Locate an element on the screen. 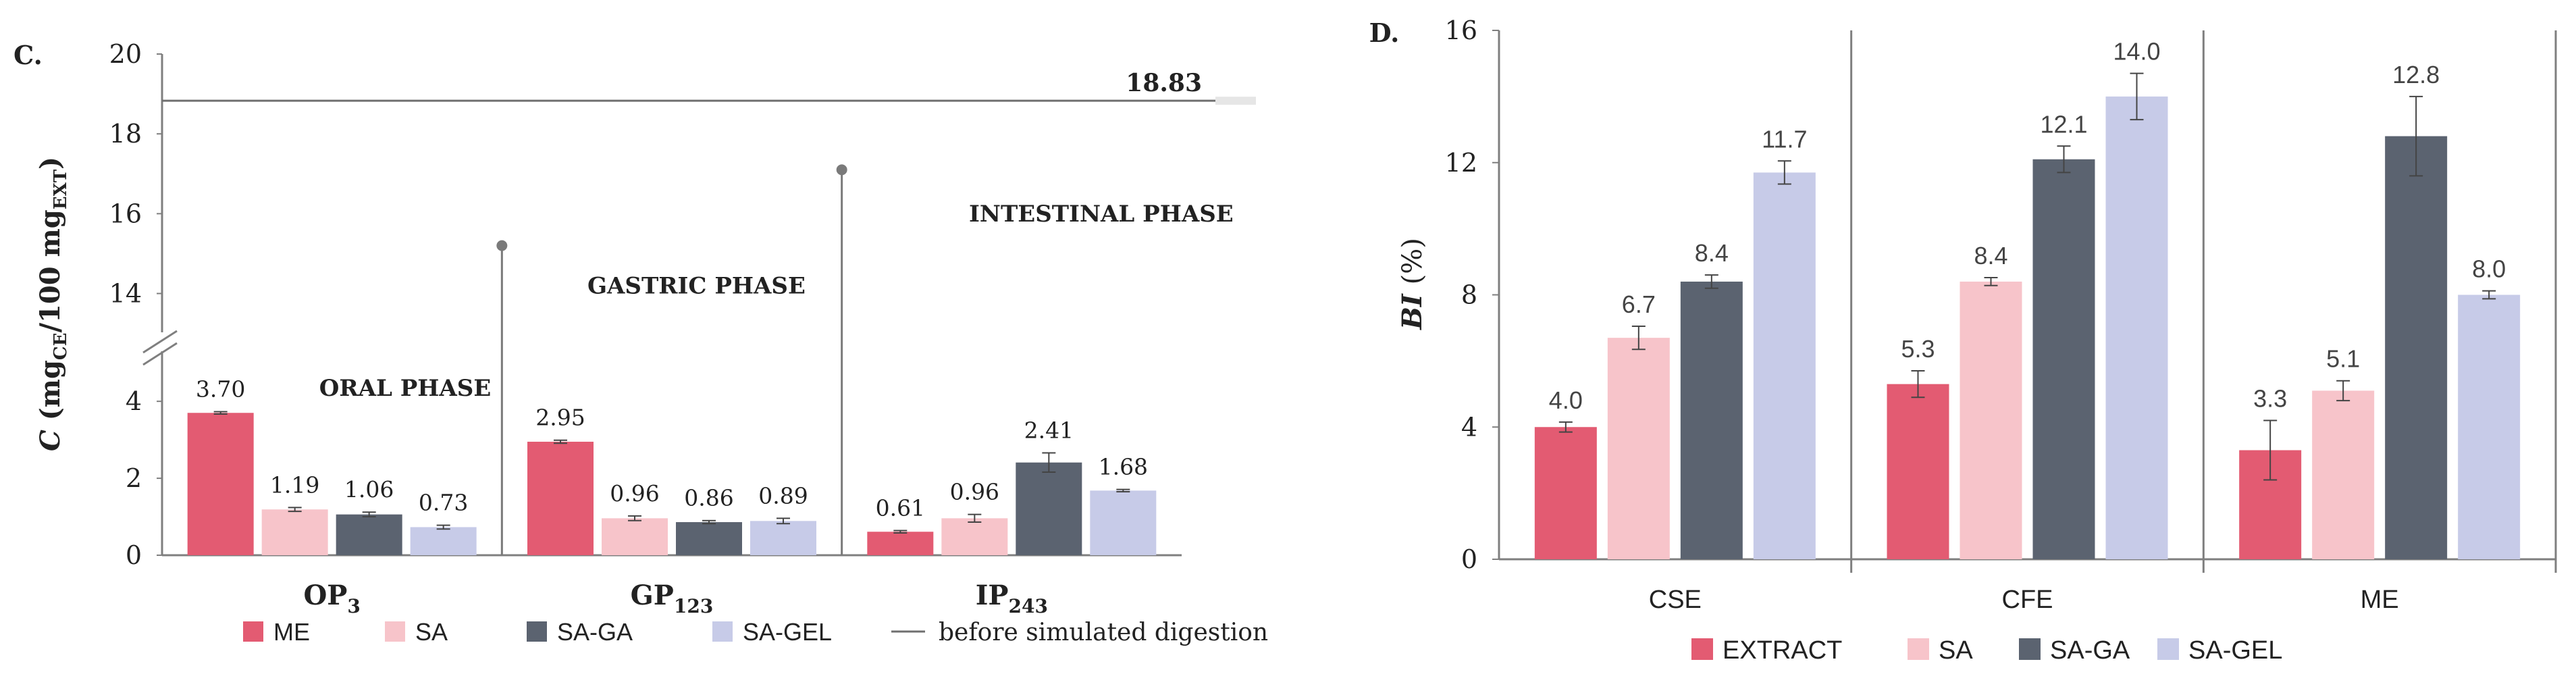  data-label: 11.7 is located at coordinates (1784, 139).